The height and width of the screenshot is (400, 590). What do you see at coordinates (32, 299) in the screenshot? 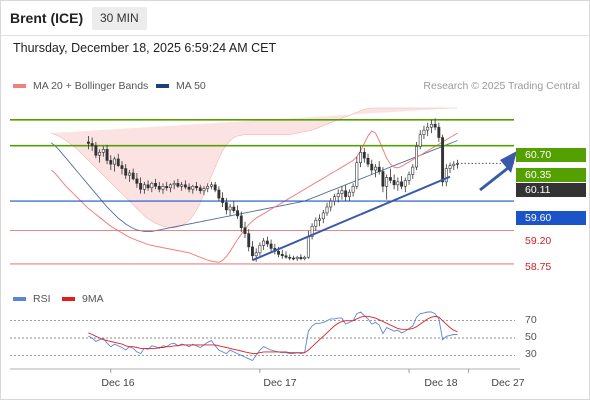
I see `legend-rsi: RSI` at bounding box center [32, 299].